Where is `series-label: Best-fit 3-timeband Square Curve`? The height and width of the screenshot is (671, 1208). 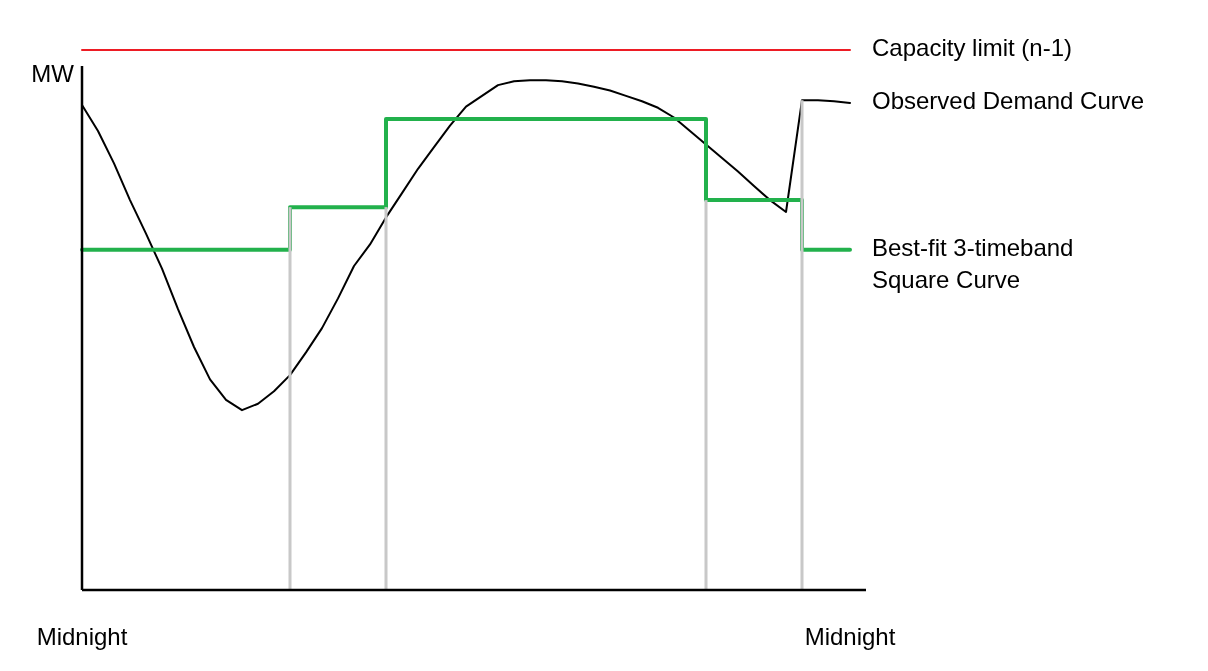 series-label: Best-fit 3-timeband Square Curve is located at coordinates (973, 264).